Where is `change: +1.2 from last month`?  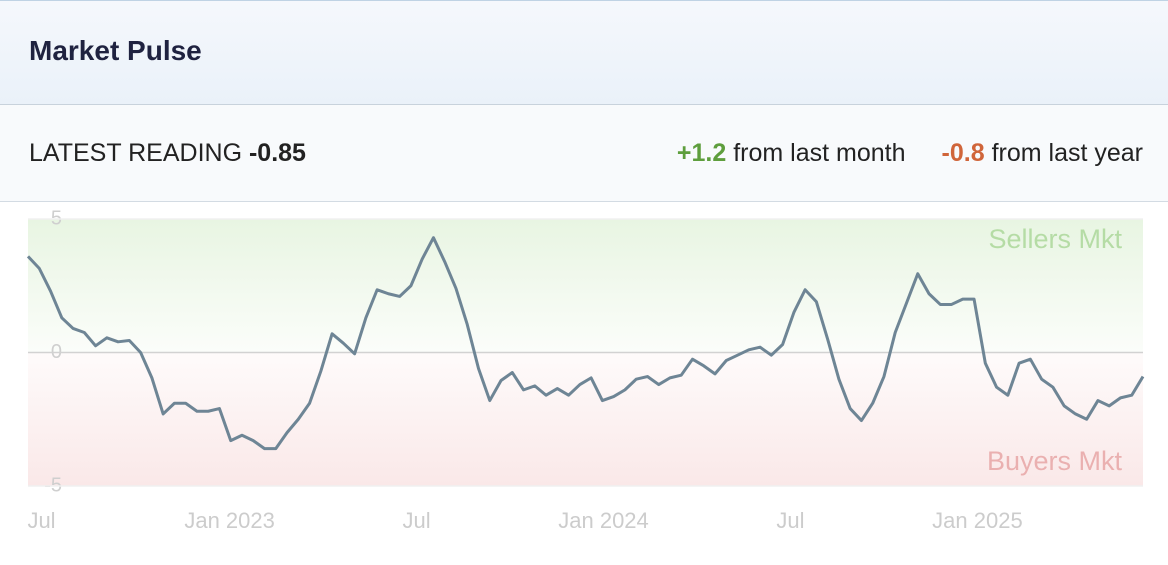
change: +1.2 from last month is located at coordinates (791, 153).